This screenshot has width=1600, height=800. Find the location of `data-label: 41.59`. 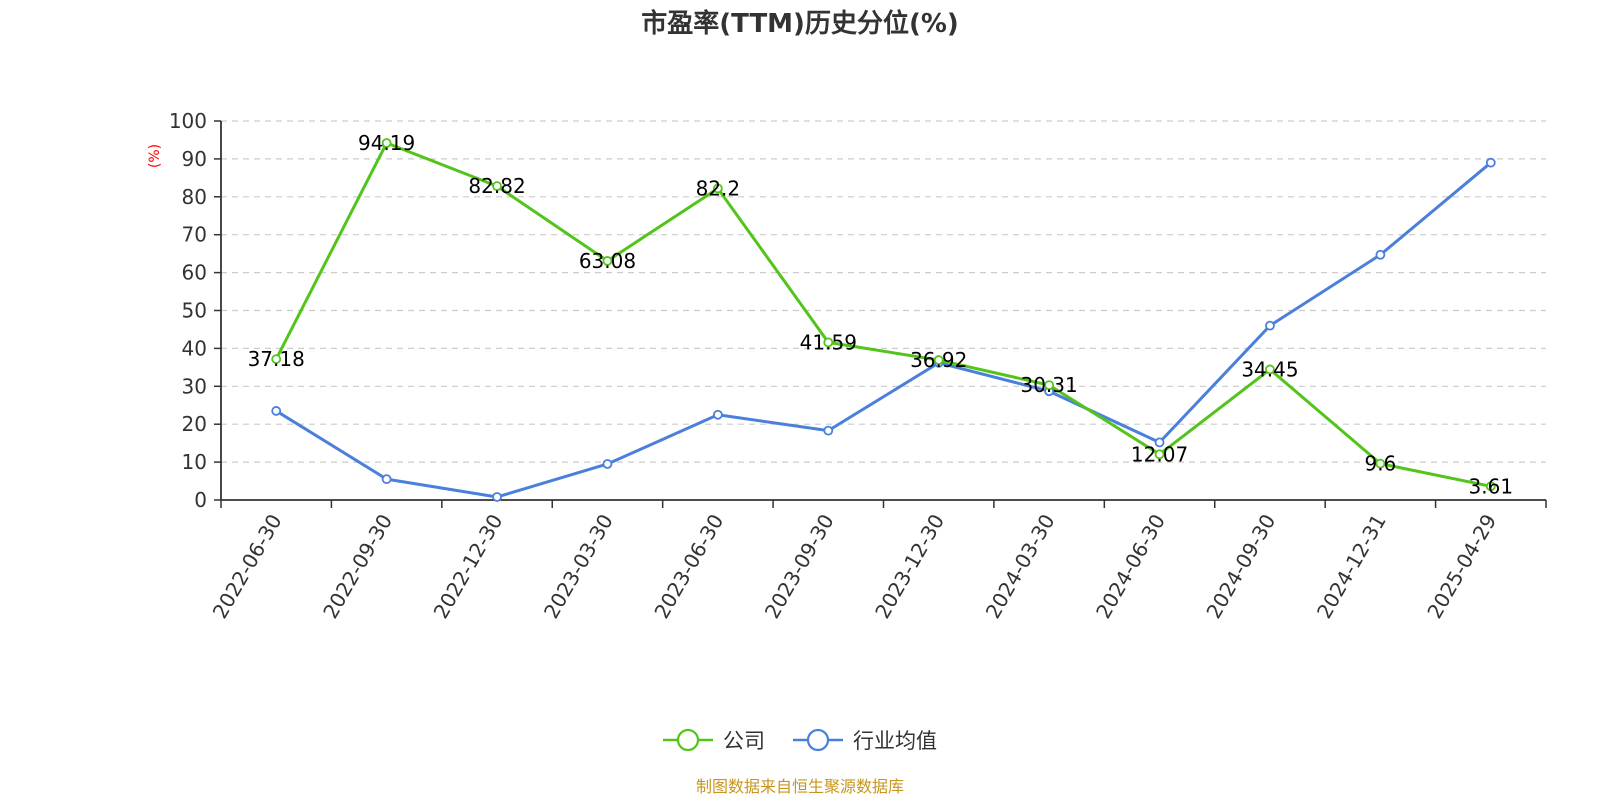

data-label: 41.59 is located at coordinates (828, 342).